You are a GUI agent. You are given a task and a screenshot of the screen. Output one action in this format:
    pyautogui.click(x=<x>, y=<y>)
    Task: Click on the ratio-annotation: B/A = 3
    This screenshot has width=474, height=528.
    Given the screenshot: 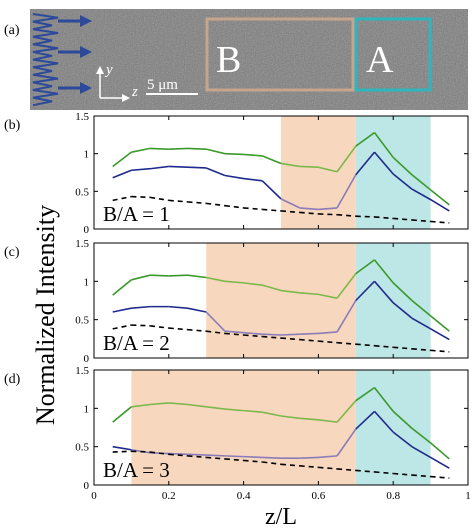 What is the action you would take?
    pyautogui.click(x=136, y=470)
    